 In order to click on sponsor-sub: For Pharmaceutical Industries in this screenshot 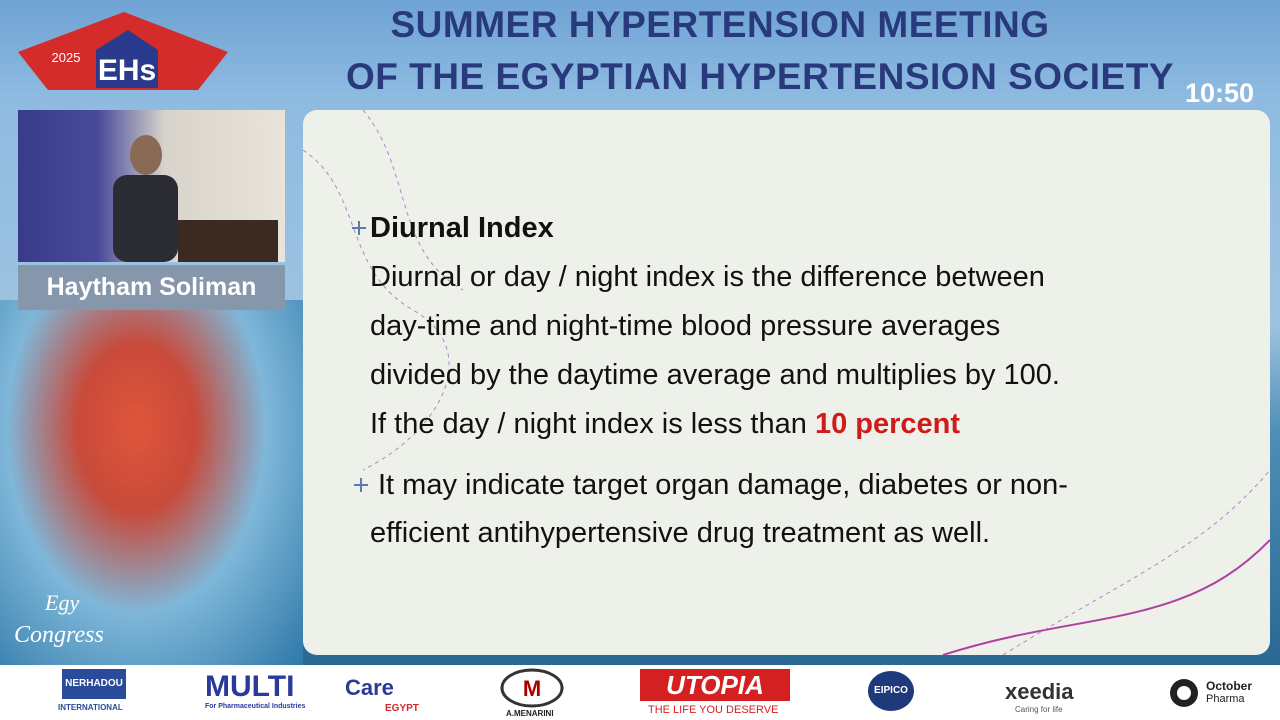, I will do `click(255, 706)`.